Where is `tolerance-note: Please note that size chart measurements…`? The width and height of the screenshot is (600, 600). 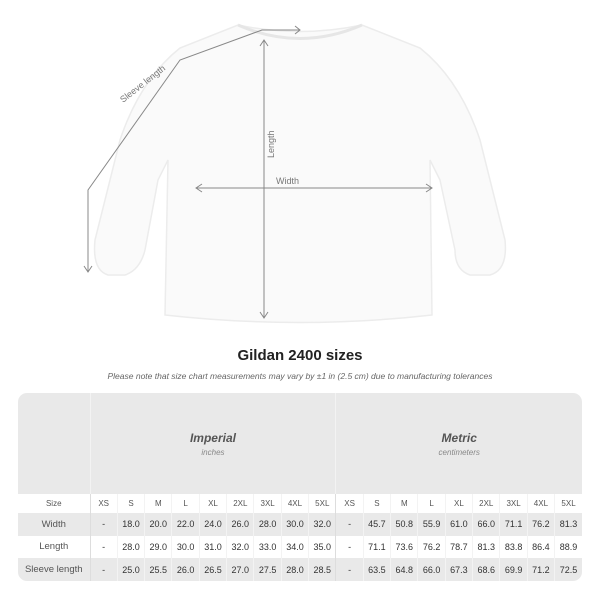 tolerance-note: Please note that size chart measurements… is located at coordinates (300, 376).